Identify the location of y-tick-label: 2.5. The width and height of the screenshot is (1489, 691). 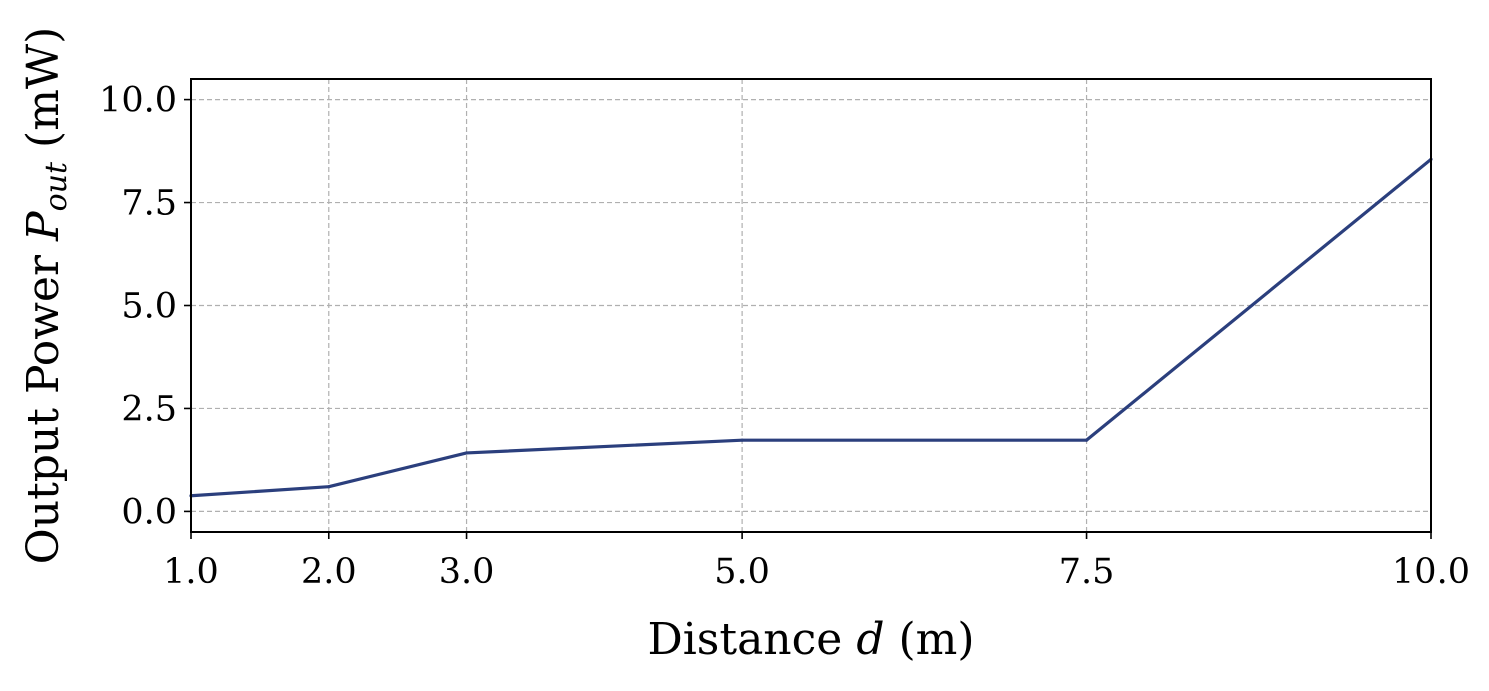
(149, 409).